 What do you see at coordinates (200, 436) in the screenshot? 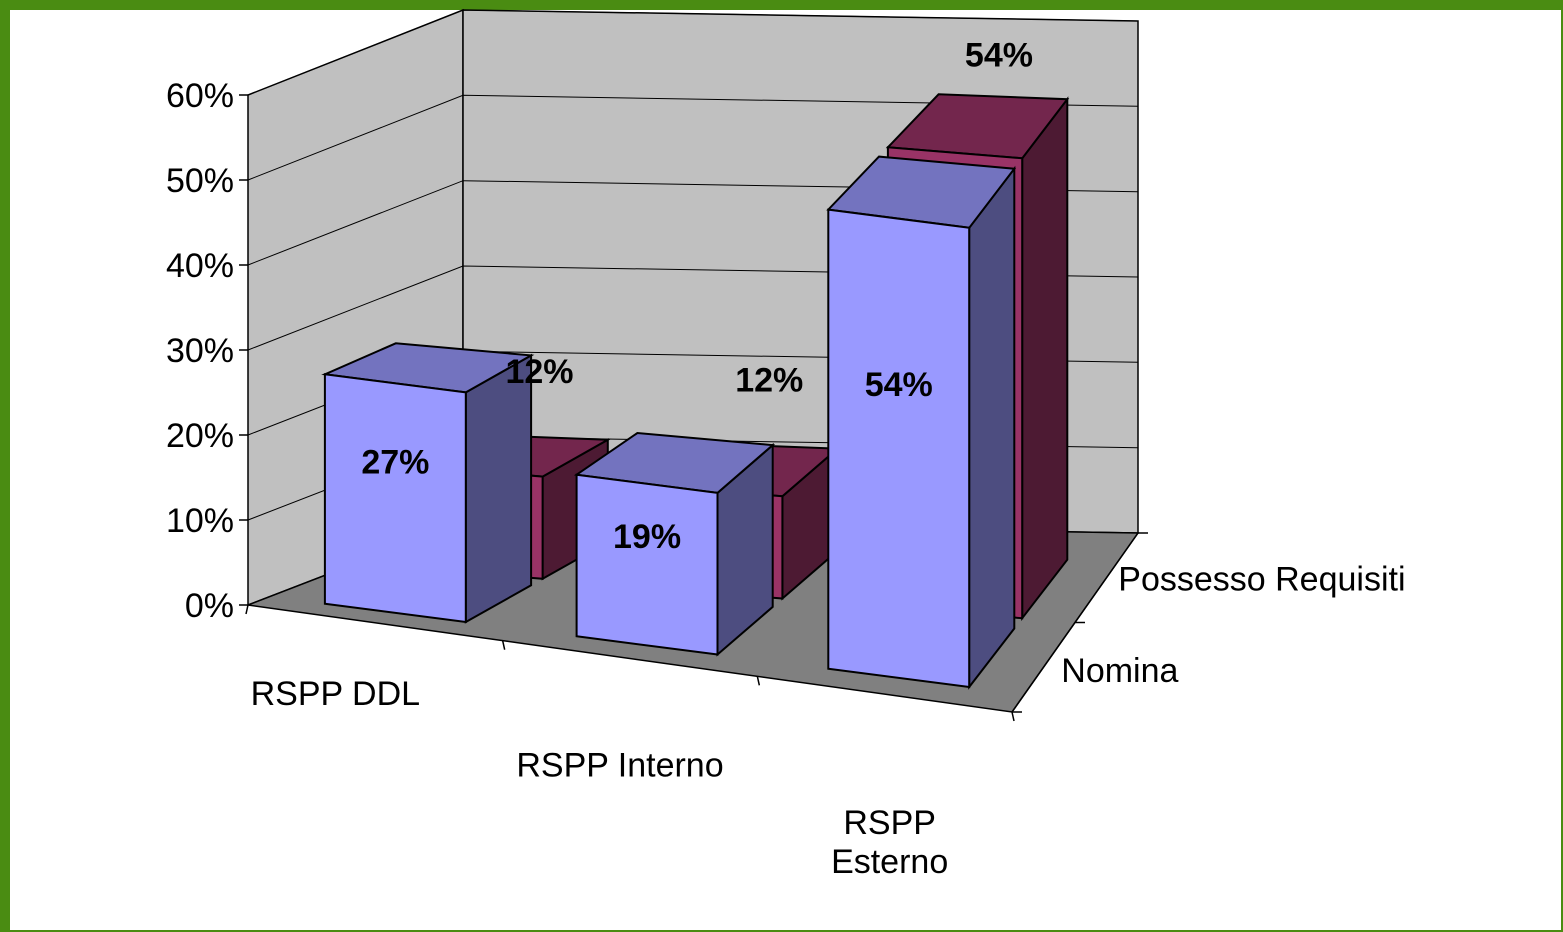
I see `y-tick-label: 20%` at bounding box center [200, 436].